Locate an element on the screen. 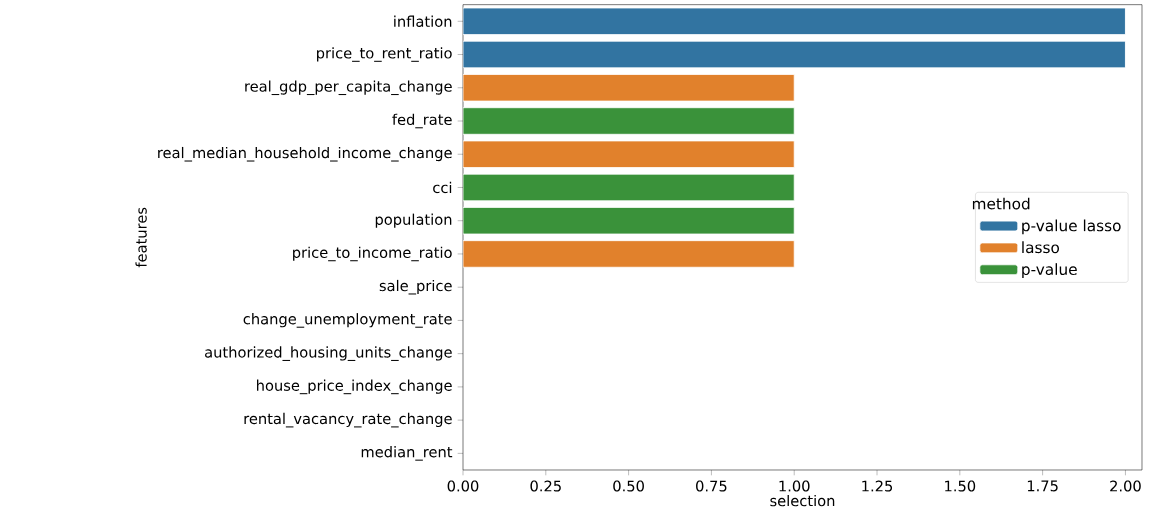 Image resolution: width=1158 pixels, height=518 pixels. legend-label: p-value is located at coordinates (1049, 271).